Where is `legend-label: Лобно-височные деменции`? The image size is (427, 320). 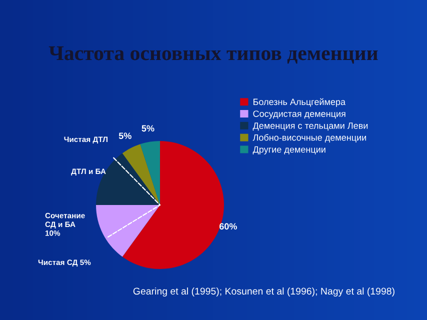
legend-label: Лобно-височные деменции is located at coordinates (309, 138).